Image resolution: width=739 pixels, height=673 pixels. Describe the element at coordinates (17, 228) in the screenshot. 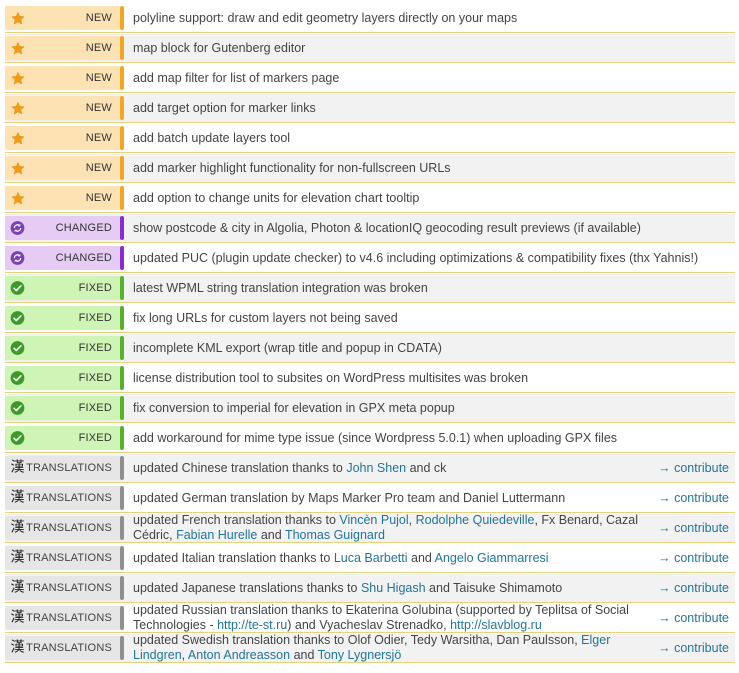

I see `refresh-icon` at that location.